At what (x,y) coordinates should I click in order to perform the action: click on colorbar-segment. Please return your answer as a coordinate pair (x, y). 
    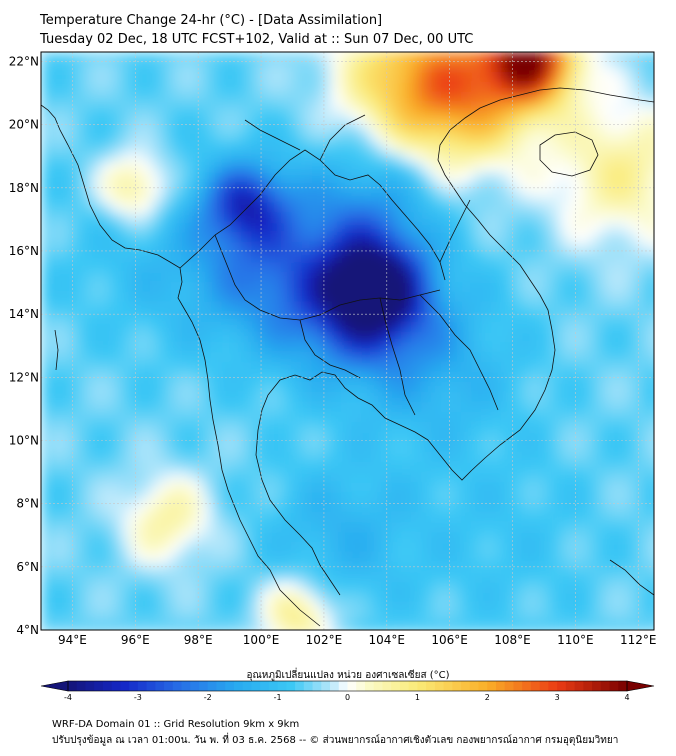
    Looking at the image, I should click on (326, 686).